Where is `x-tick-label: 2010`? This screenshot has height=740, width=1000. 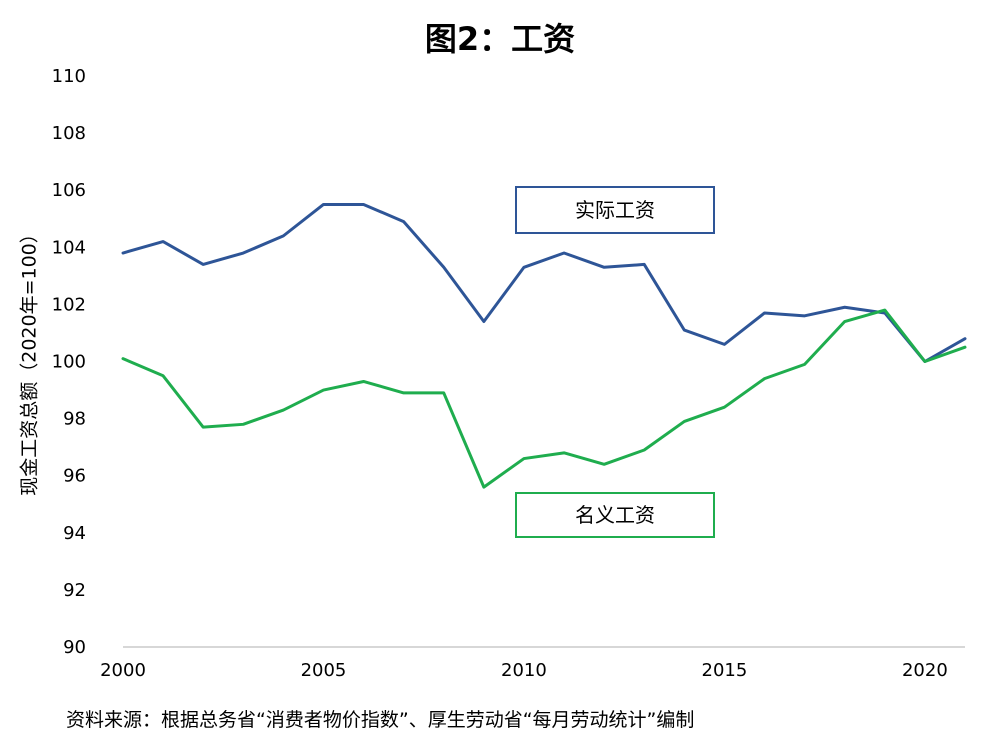
x-tick-label: 2010 is located at coordinates (524, 670).